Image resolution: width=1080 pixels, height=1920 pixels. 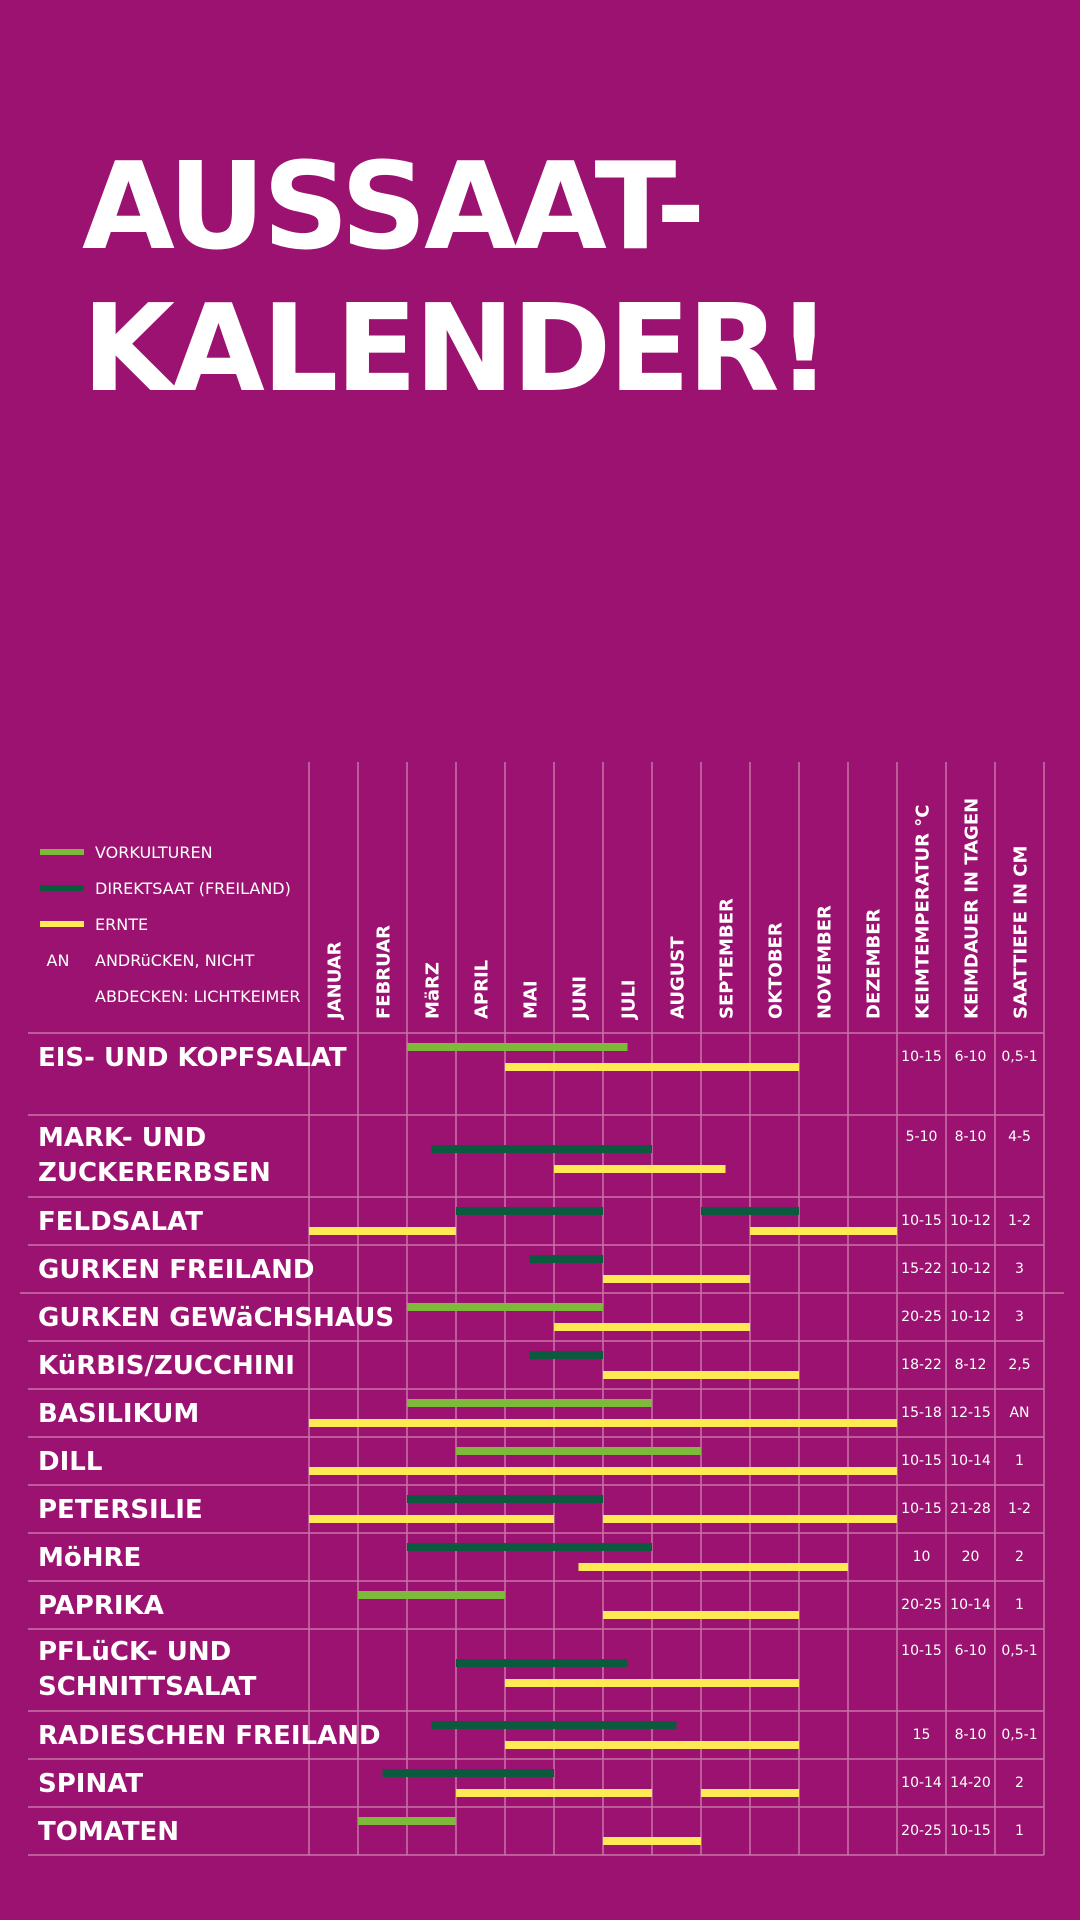 What do you see at coordinates (394, 207) in the screenshot?
I see `title-line-1: AUSSAAT-` at bounding box center [394, 207].